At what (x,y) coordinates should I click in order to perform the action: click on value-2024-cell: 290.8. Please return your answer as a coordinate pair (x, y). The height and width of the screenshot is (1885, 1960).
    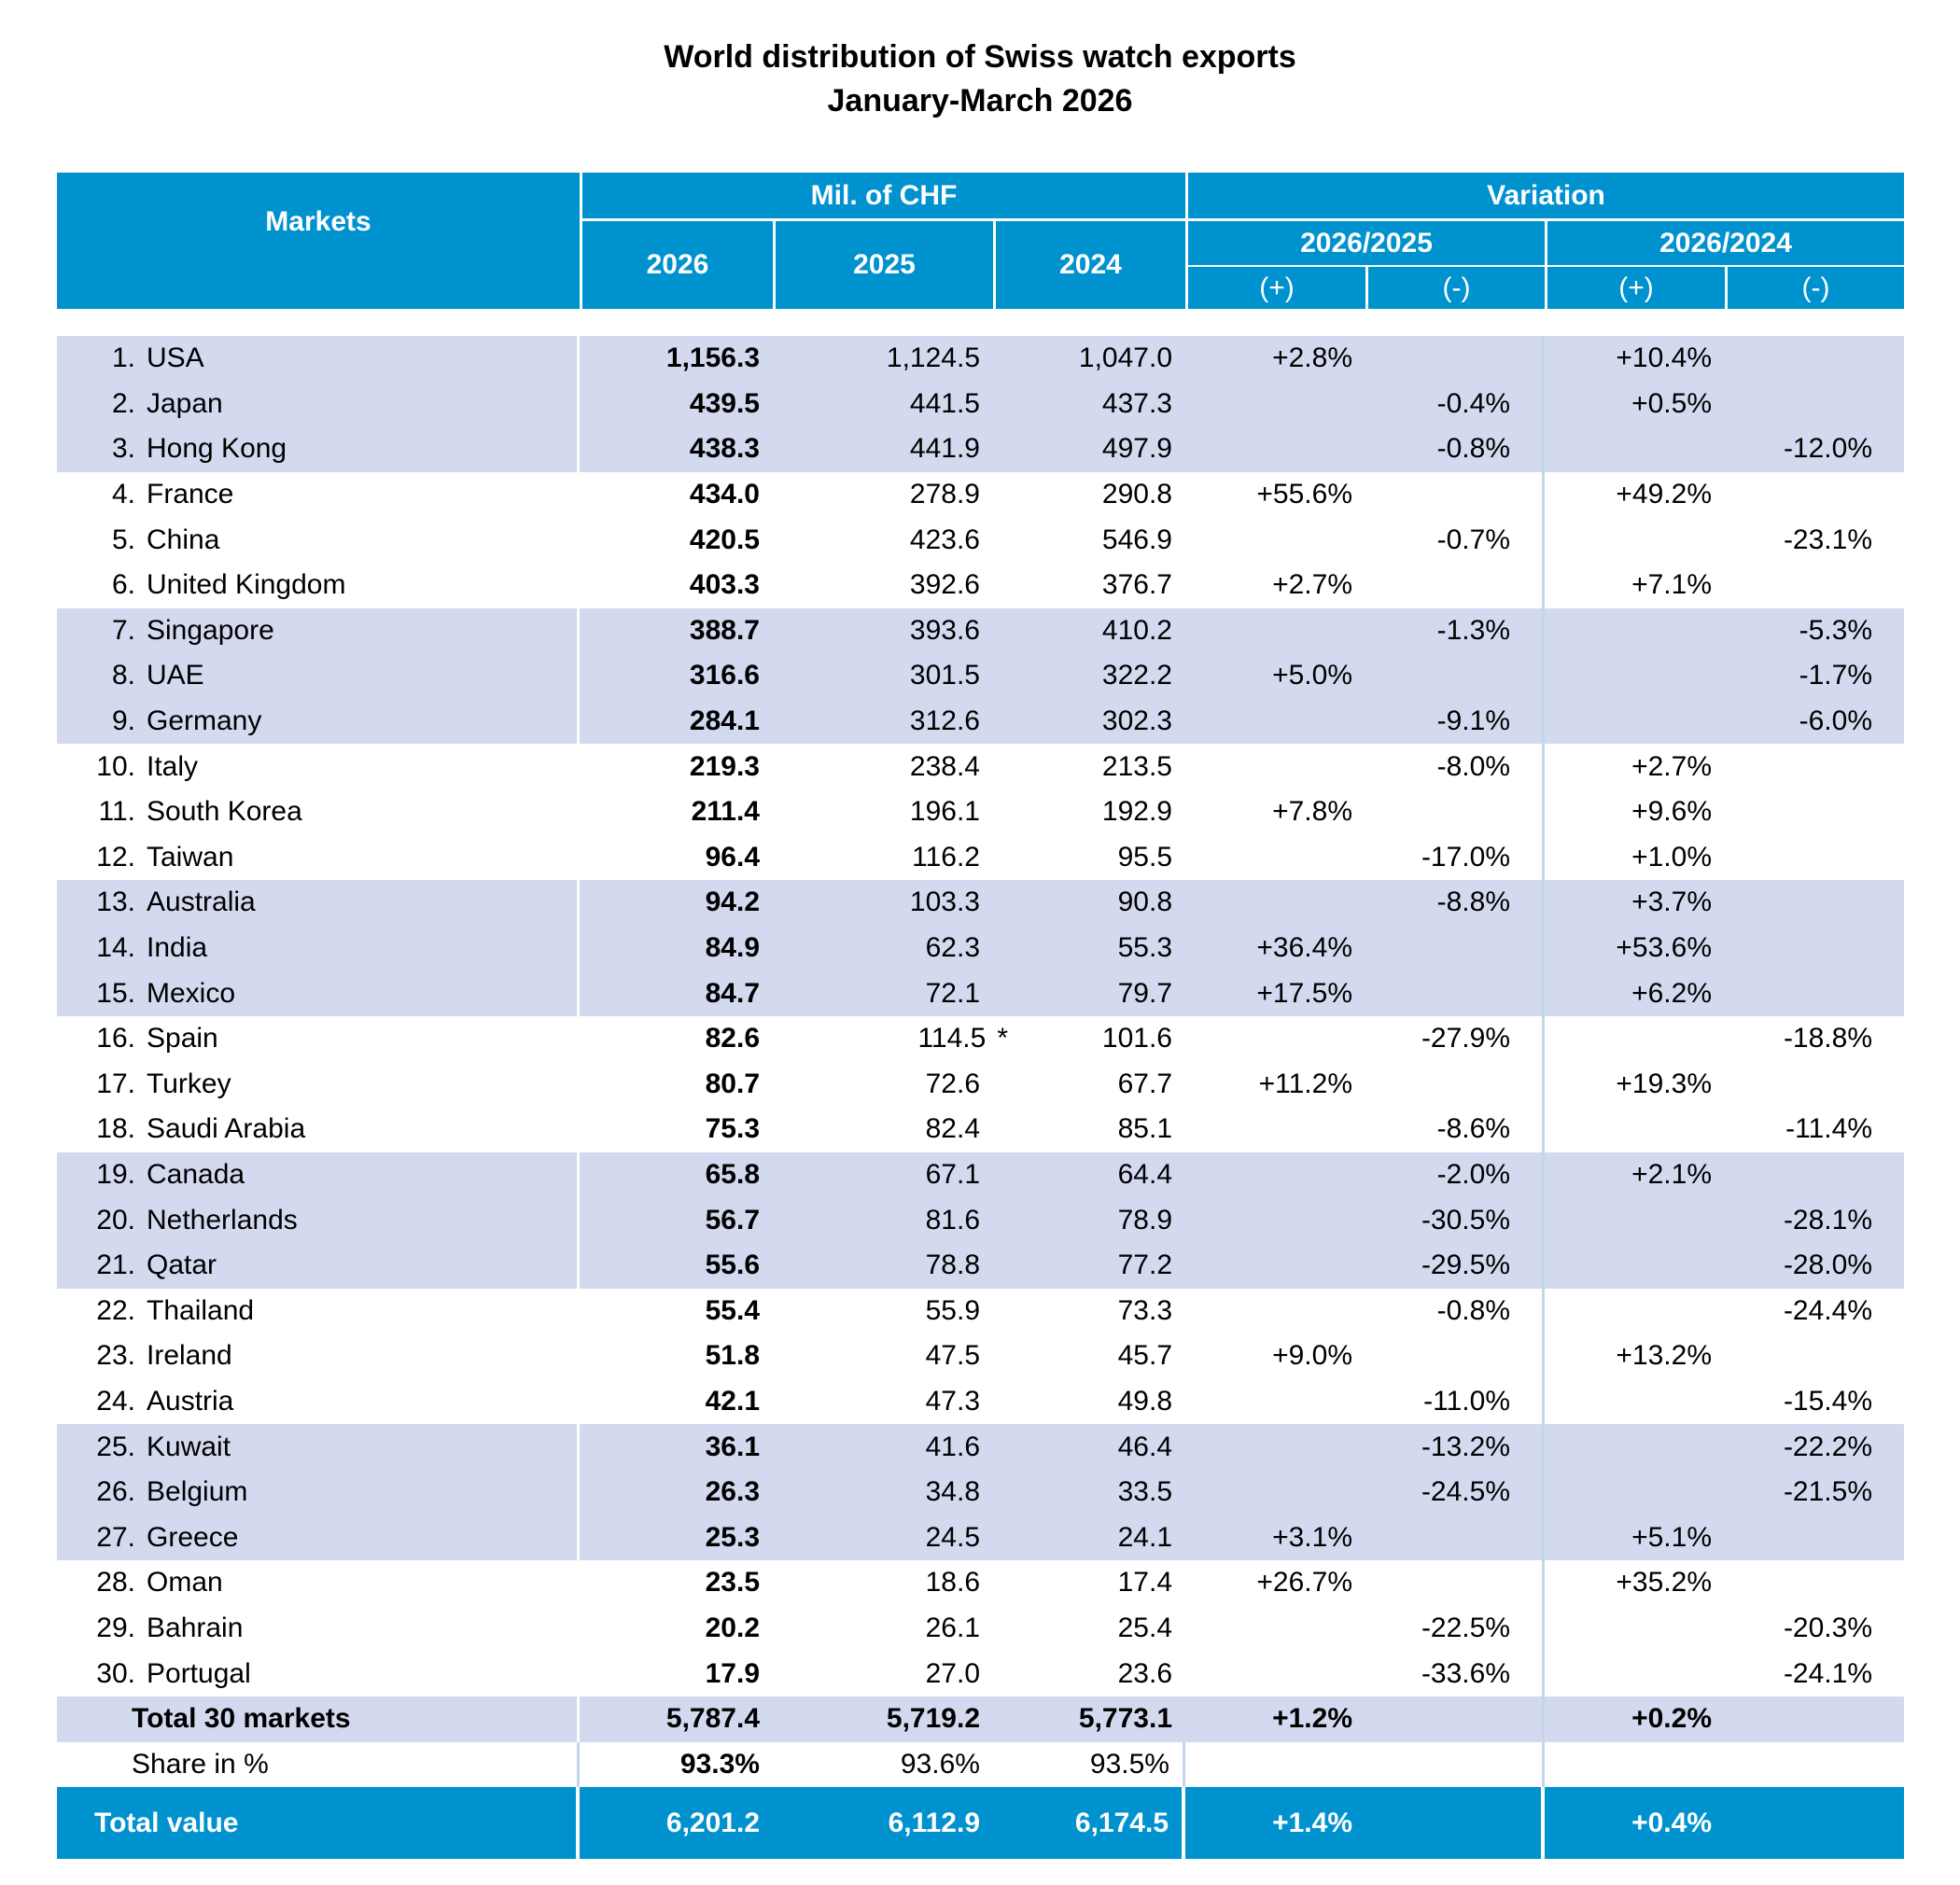
    Looking at the image, I should click on (1089, 495).